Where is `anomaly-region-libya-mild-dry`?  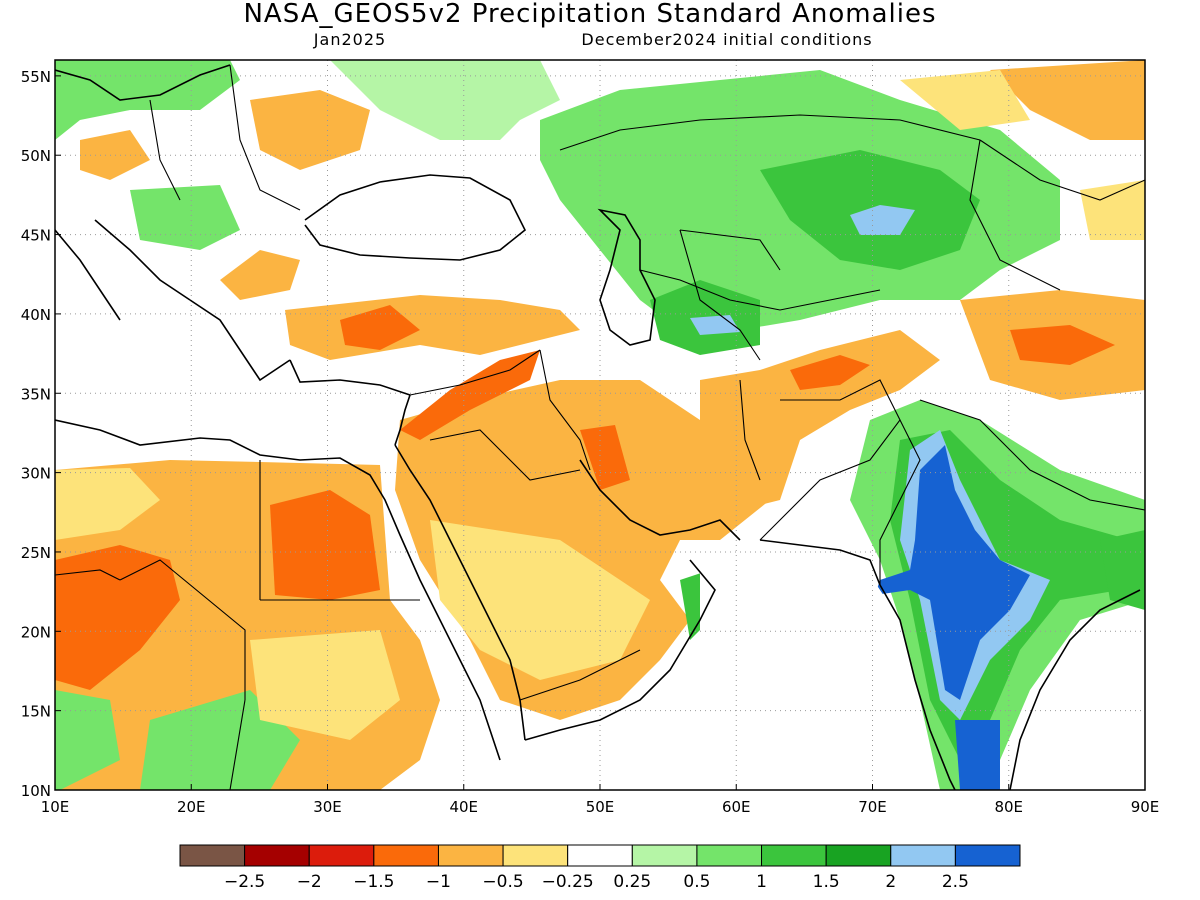 anomaly-region-libya-mild-dry is located at coordinates (107, 504).